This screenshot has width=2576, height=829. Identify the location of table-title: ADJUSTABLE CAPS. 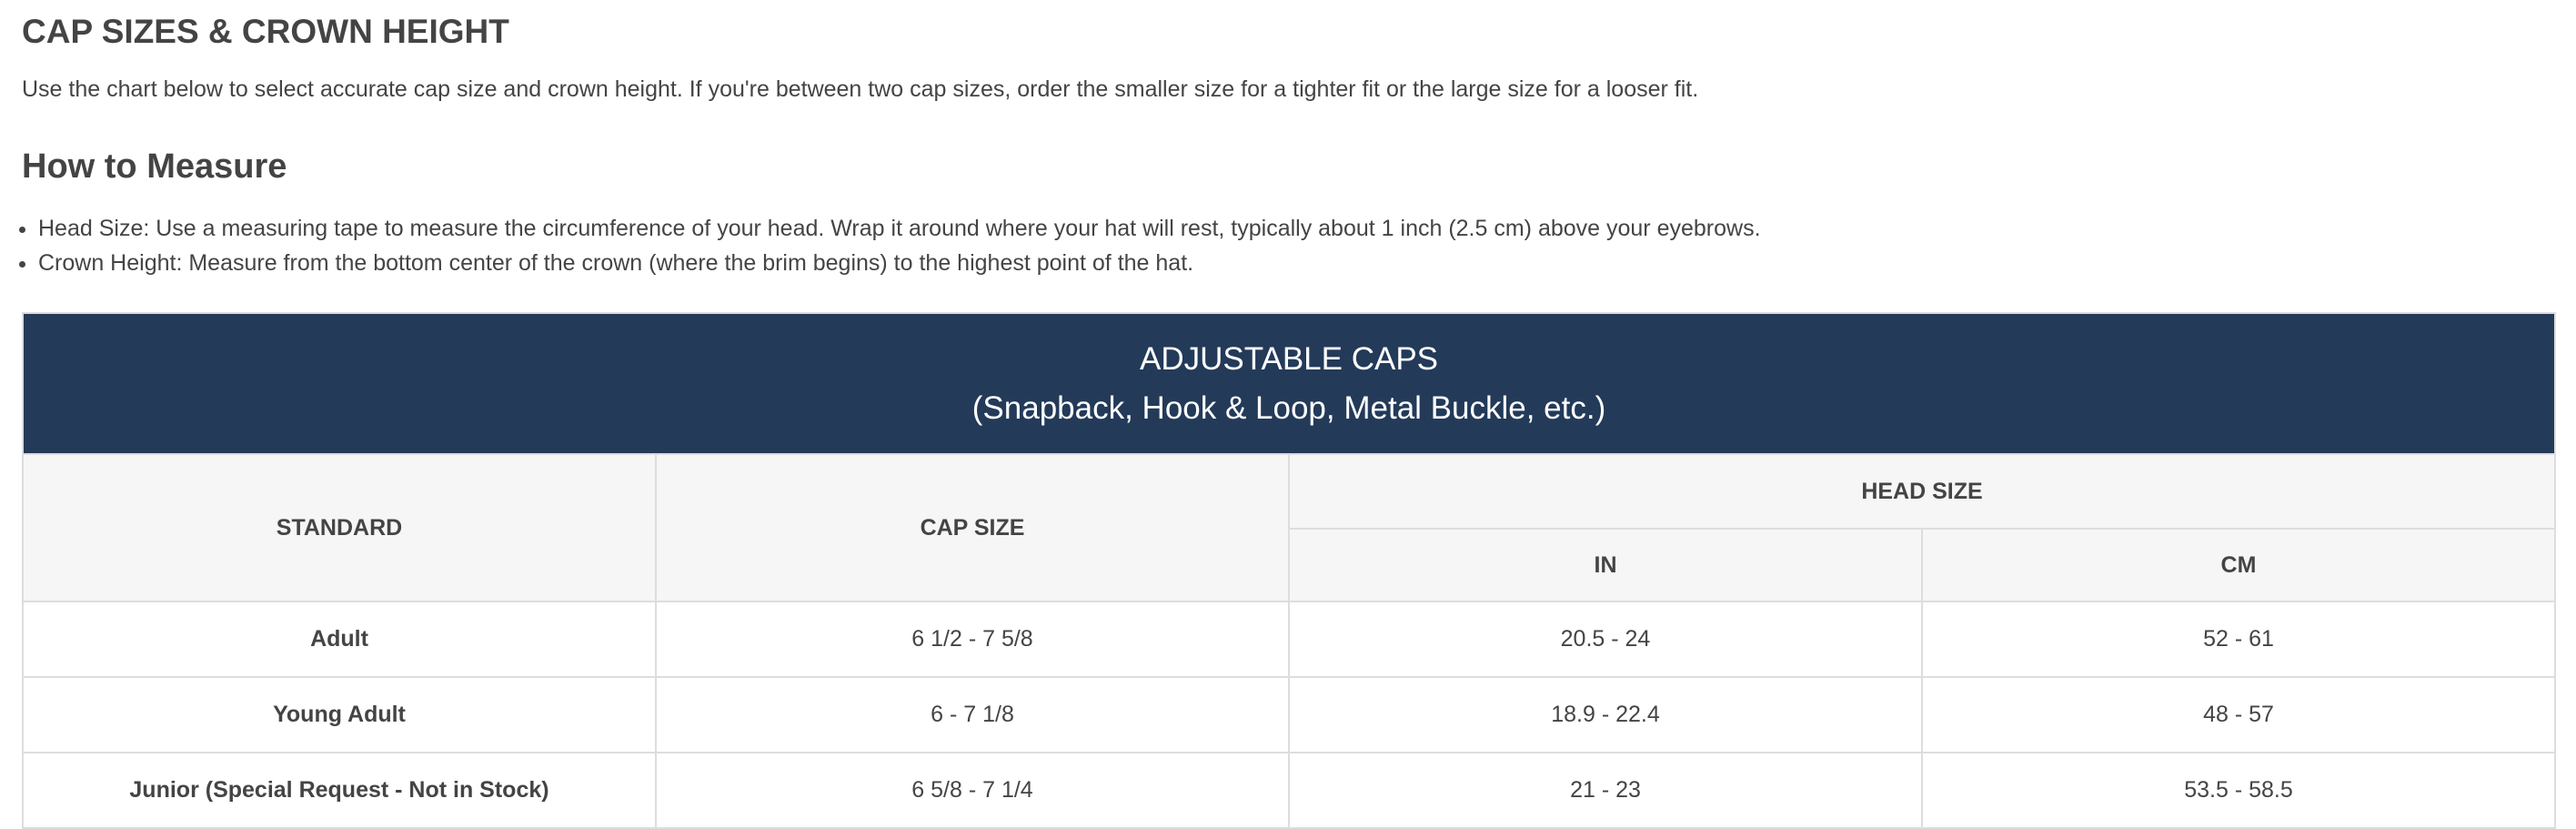
(1289, 358).